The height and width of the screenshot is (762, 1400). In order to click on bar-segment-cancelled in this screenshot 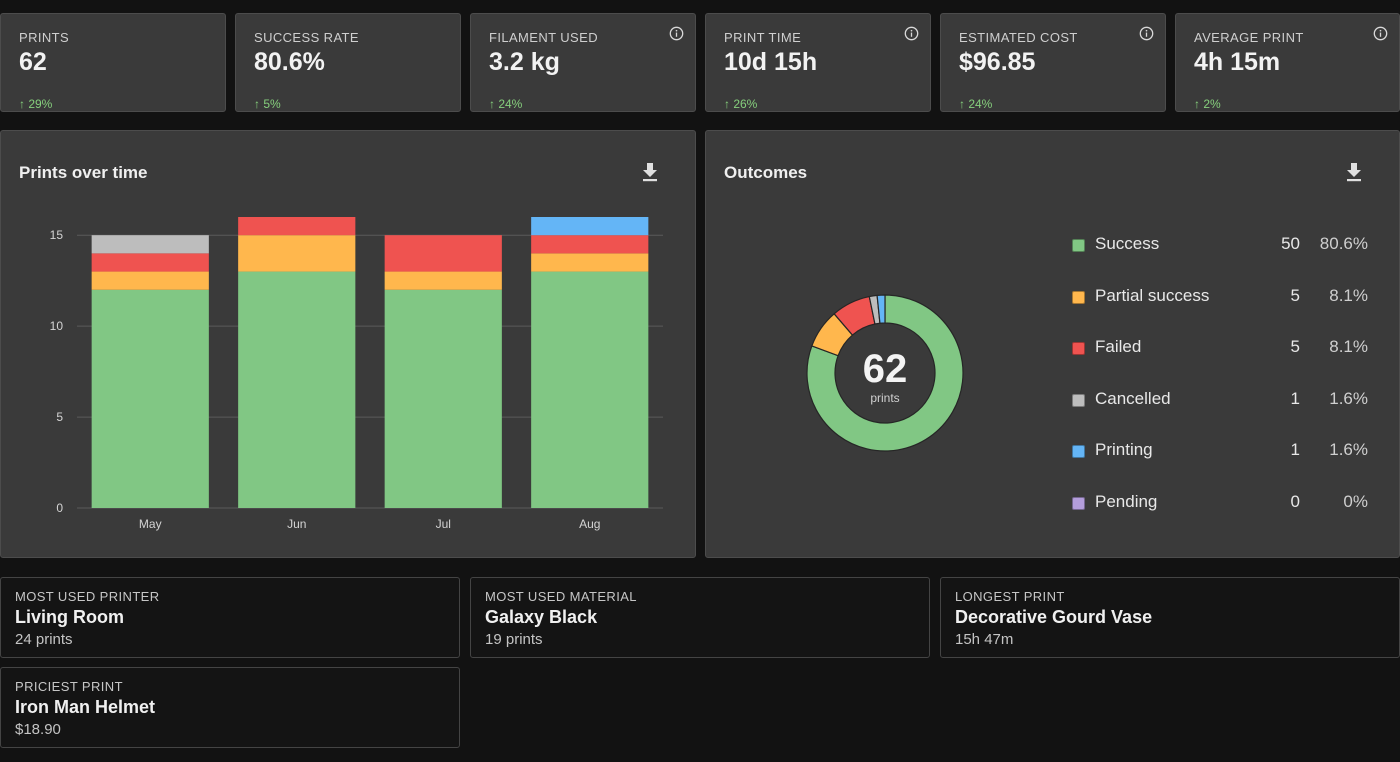, I will do `click(150, 244)`.